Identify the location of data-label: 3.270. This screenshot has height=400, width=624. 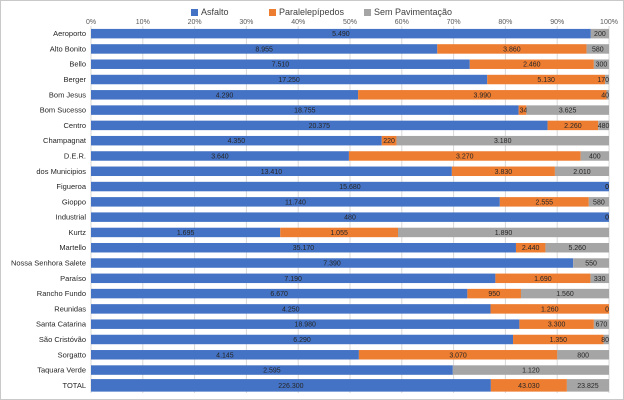
(465, 156).